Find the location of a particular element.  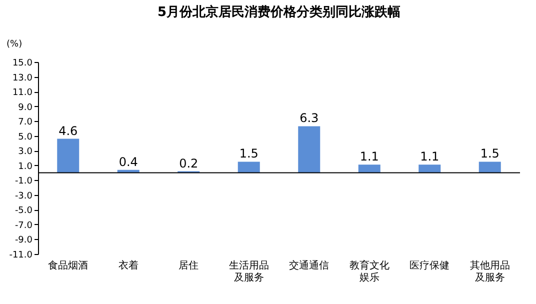

data-label: 0.4 is located at coordinates (128, 161).